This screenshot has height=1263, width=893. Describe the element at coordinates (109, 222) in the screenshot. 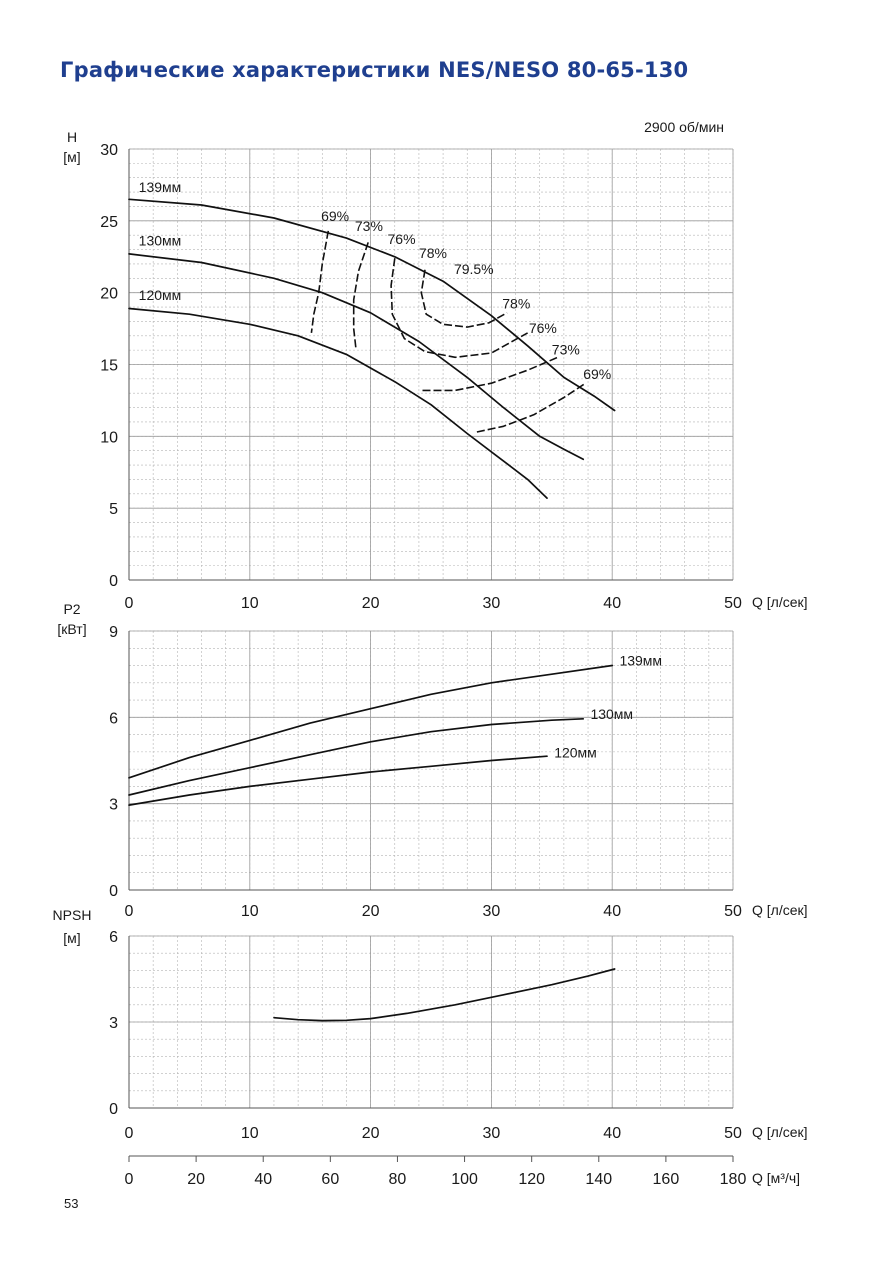

I see `y-tick-label: 25` at that location.